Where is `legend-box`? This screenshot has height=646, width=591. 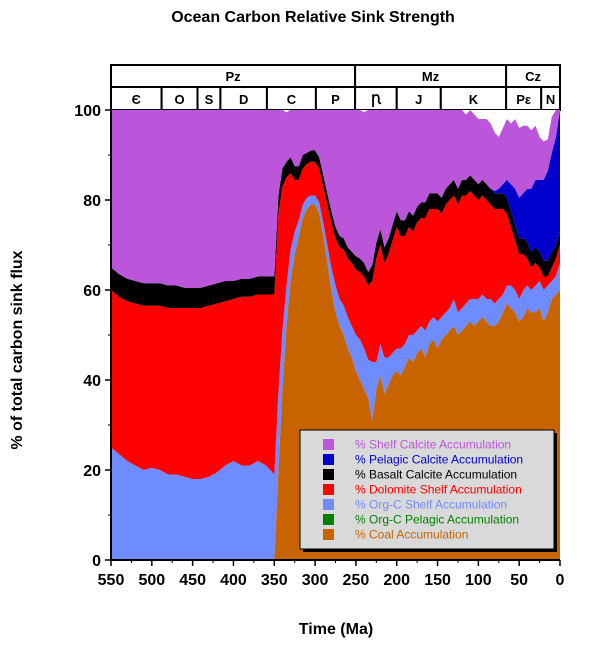 legend-box is located at coordinates (427, 489).